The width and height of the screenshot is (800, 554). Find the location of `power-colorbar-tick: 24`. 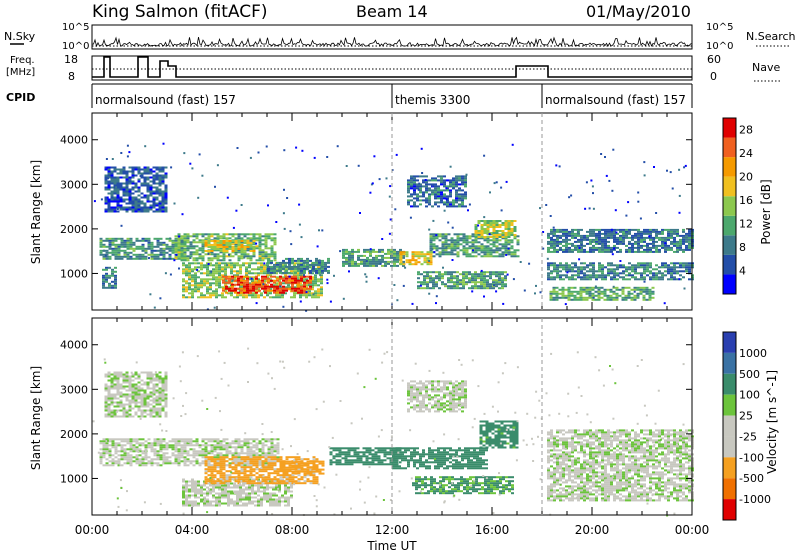

power-colorbar-tick: 24 is located at coordinates (746, 153).